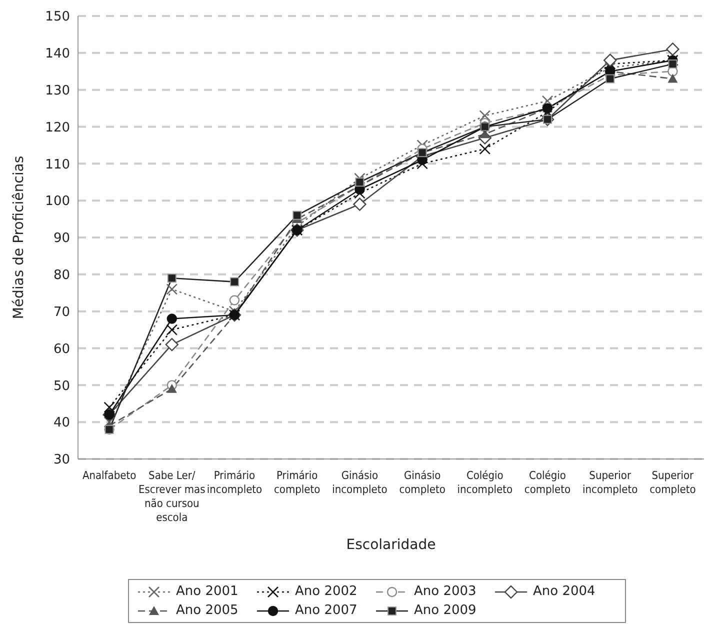 The width and height of the screenshot is (722, 641). Describe the element at coordinates (360, 482) in the screenshot. I see `x-tick-label: Ginásio incompleto` at that location.